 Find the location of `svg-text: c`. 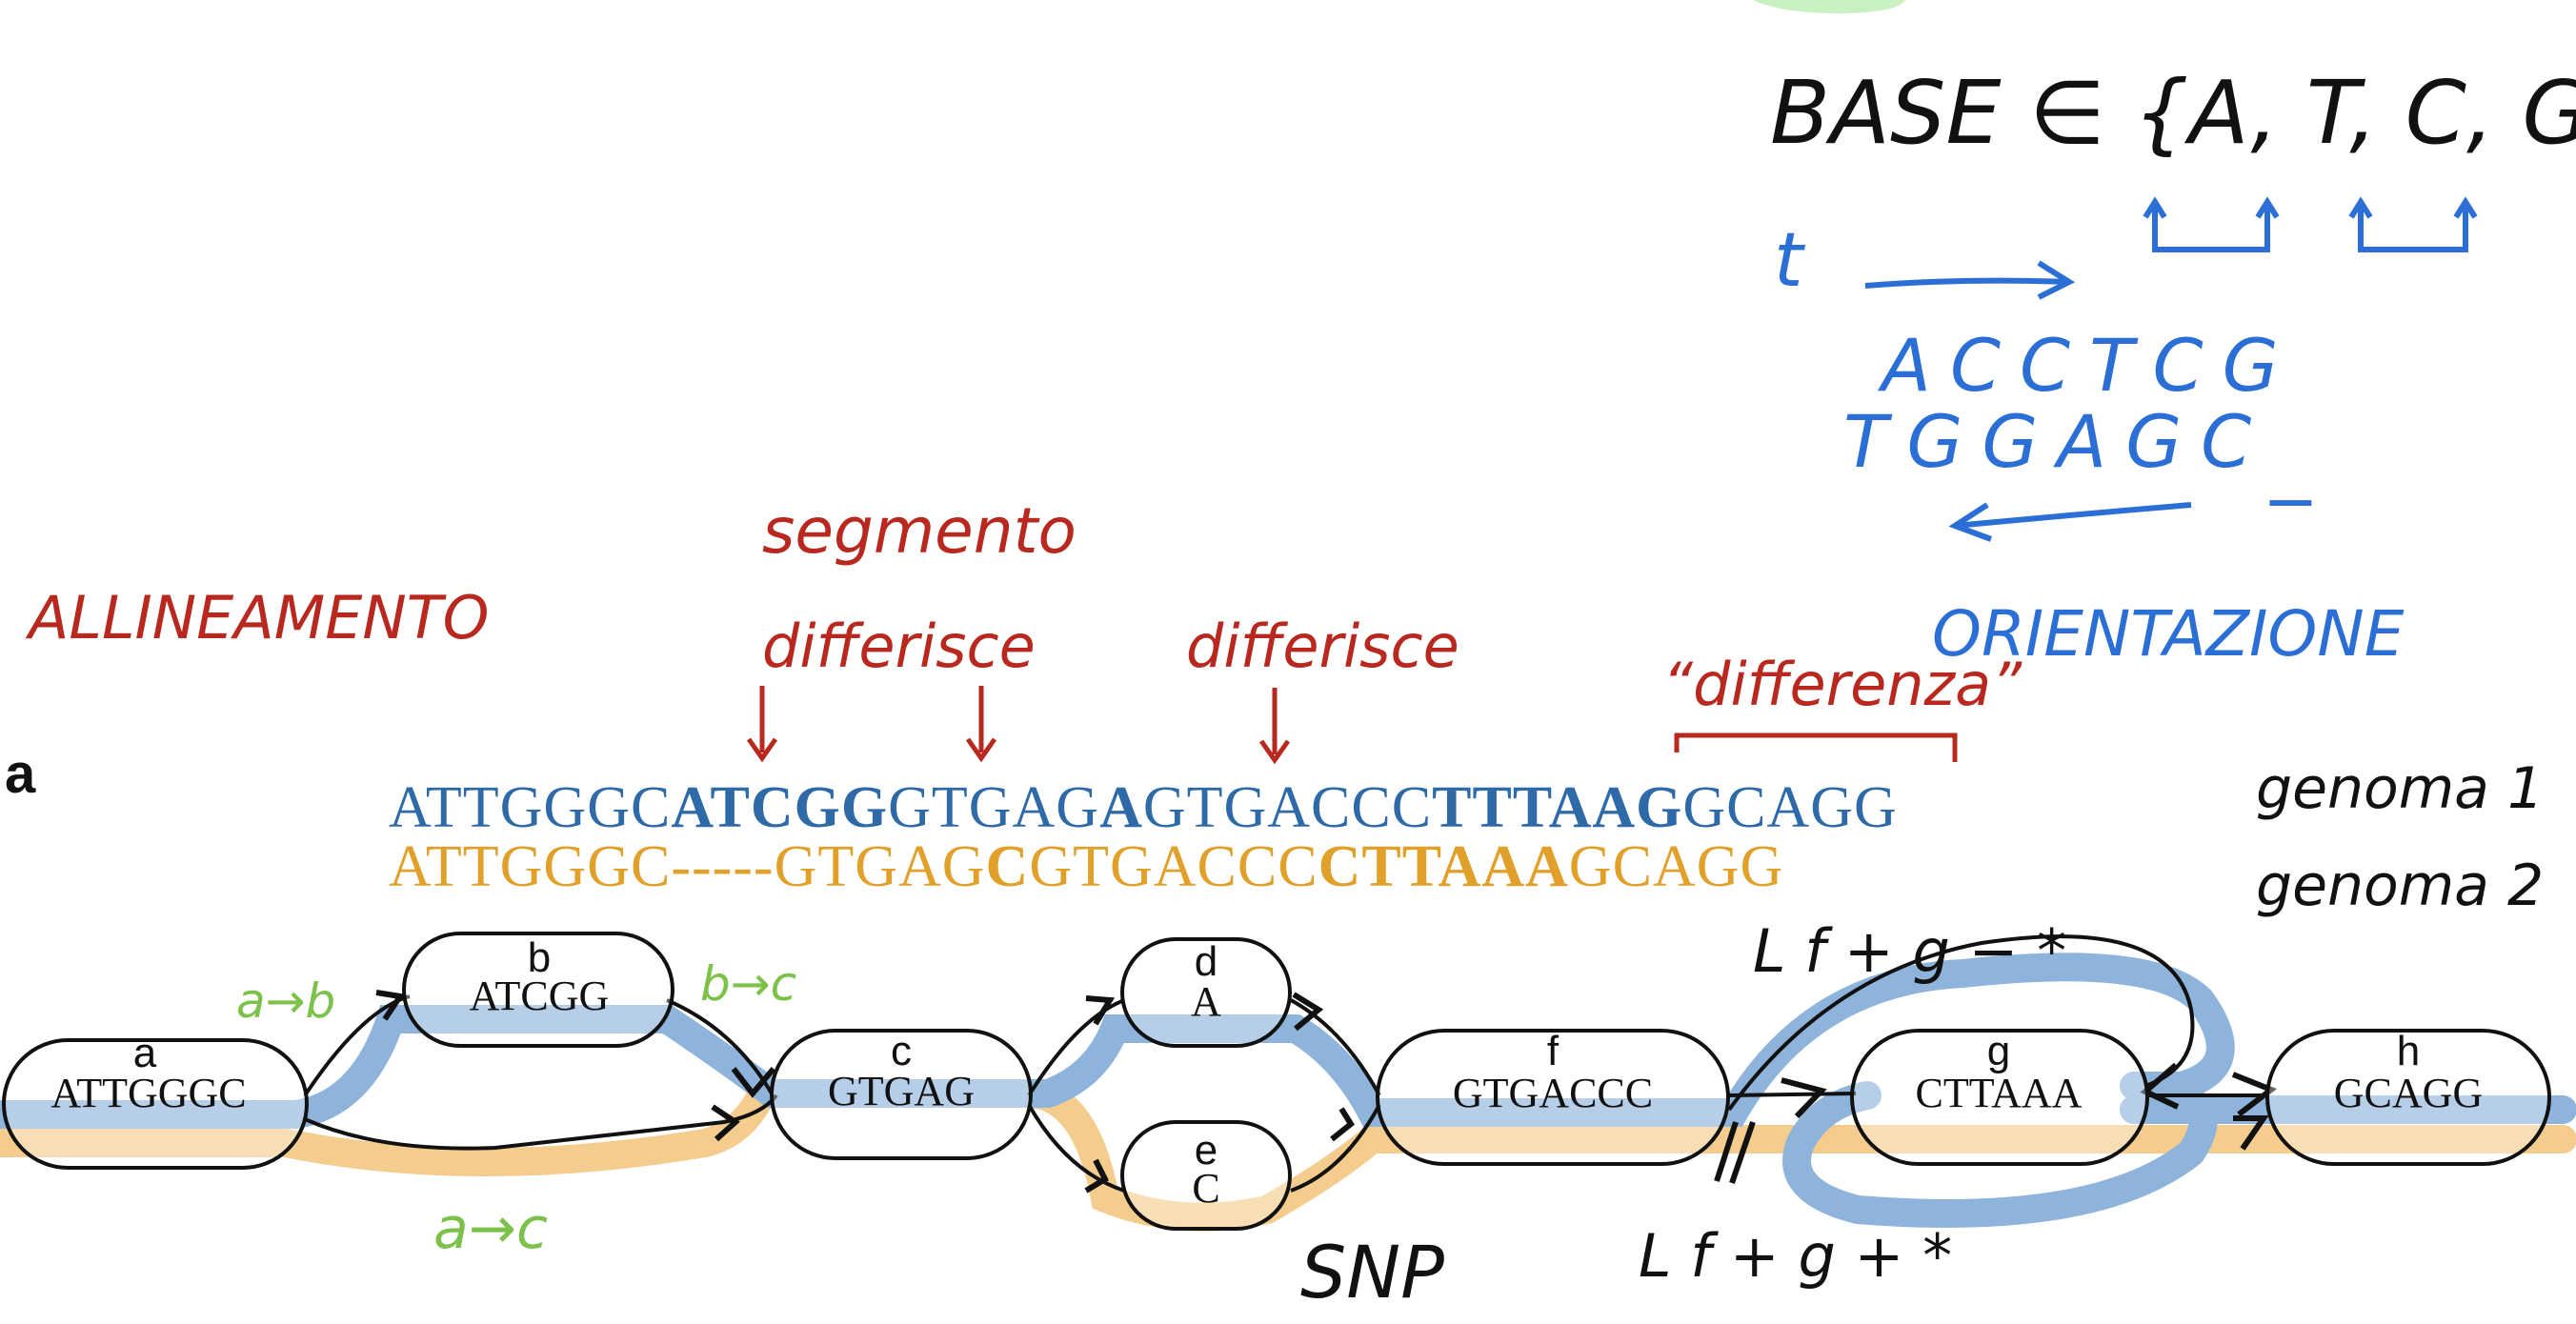

svg-text: c is located at coordinates (902, 1051).